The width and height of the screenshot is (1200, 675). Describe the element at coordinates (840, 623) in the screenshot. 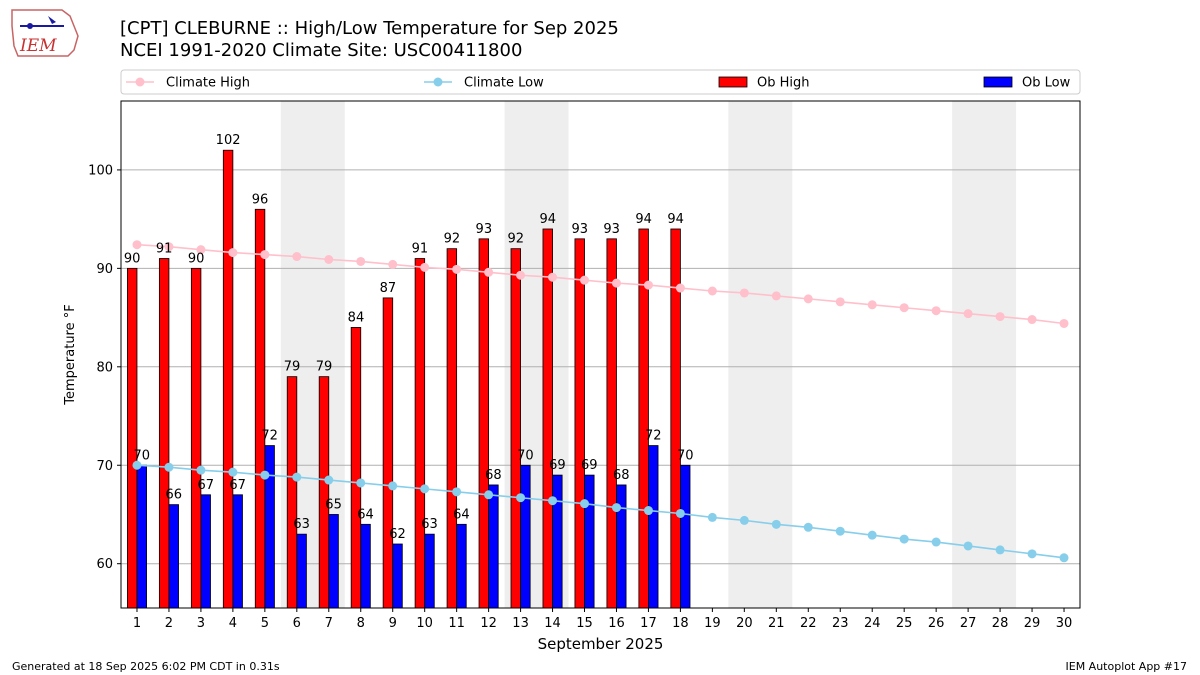

I see `x-tick-label-23: 23` at that location.